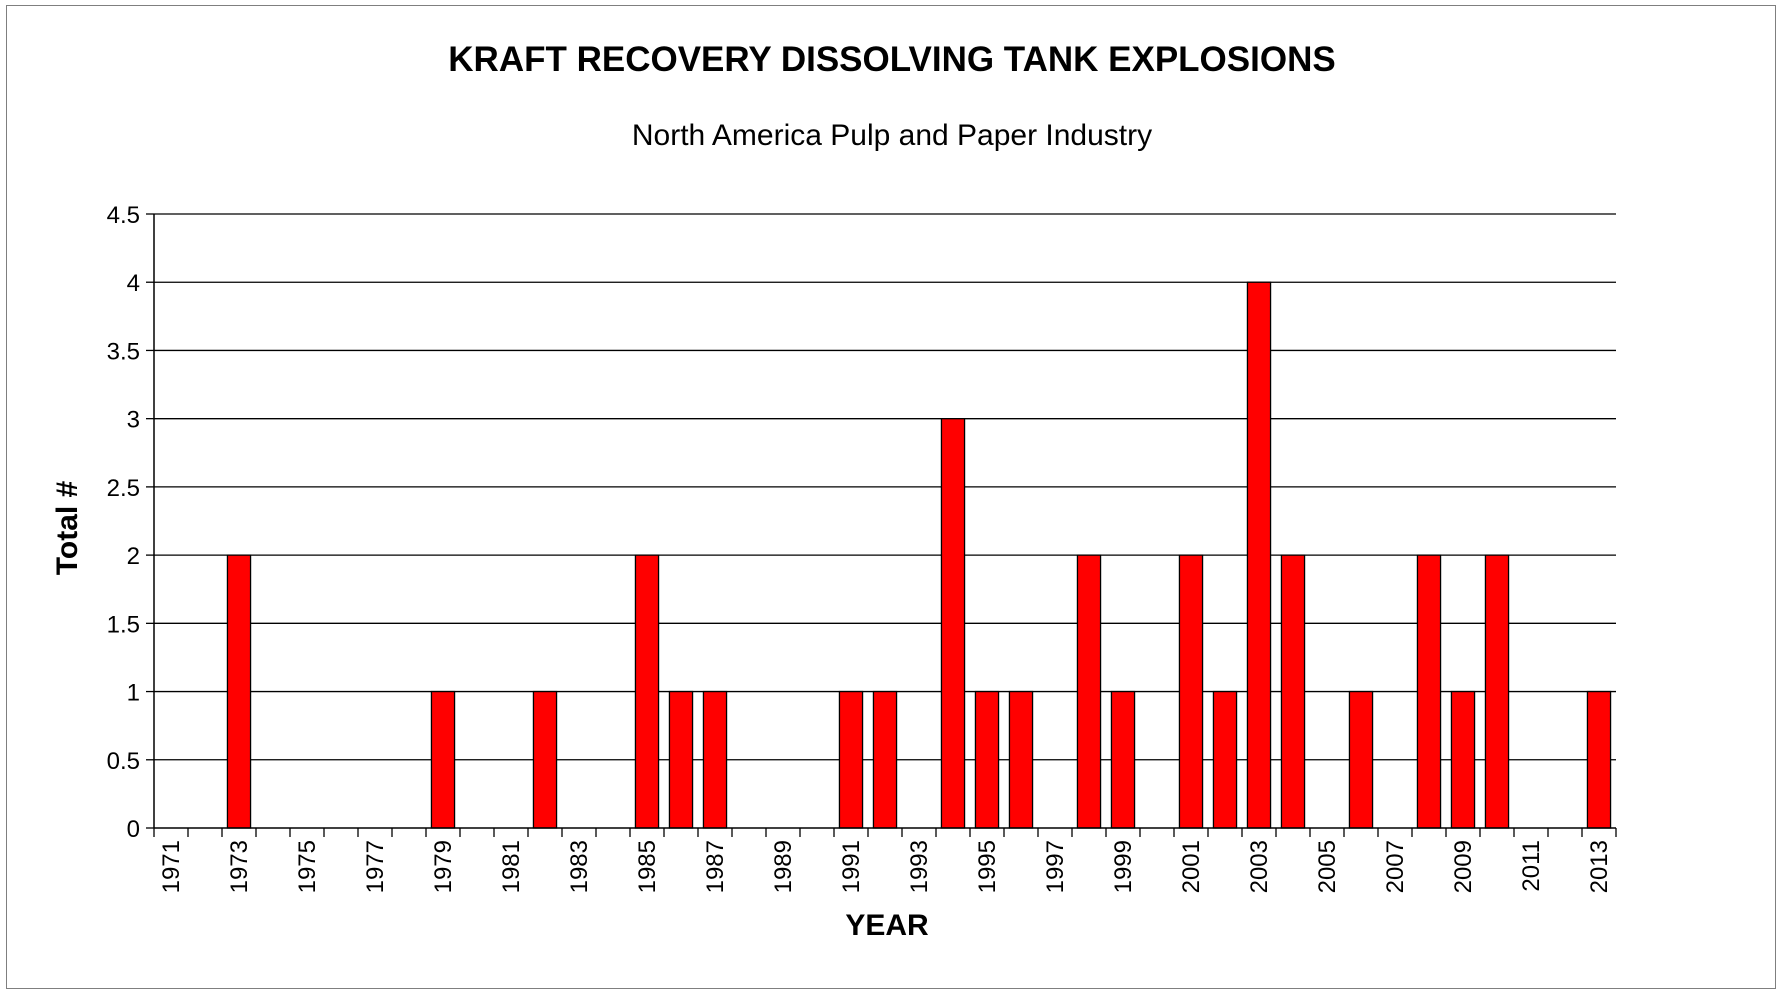 The image size is (1784, 993). What do you see at coordinates (1055, 866) in the screenshot?
I see `x-tick-label: 1997` at bounding box center [1055, 866].